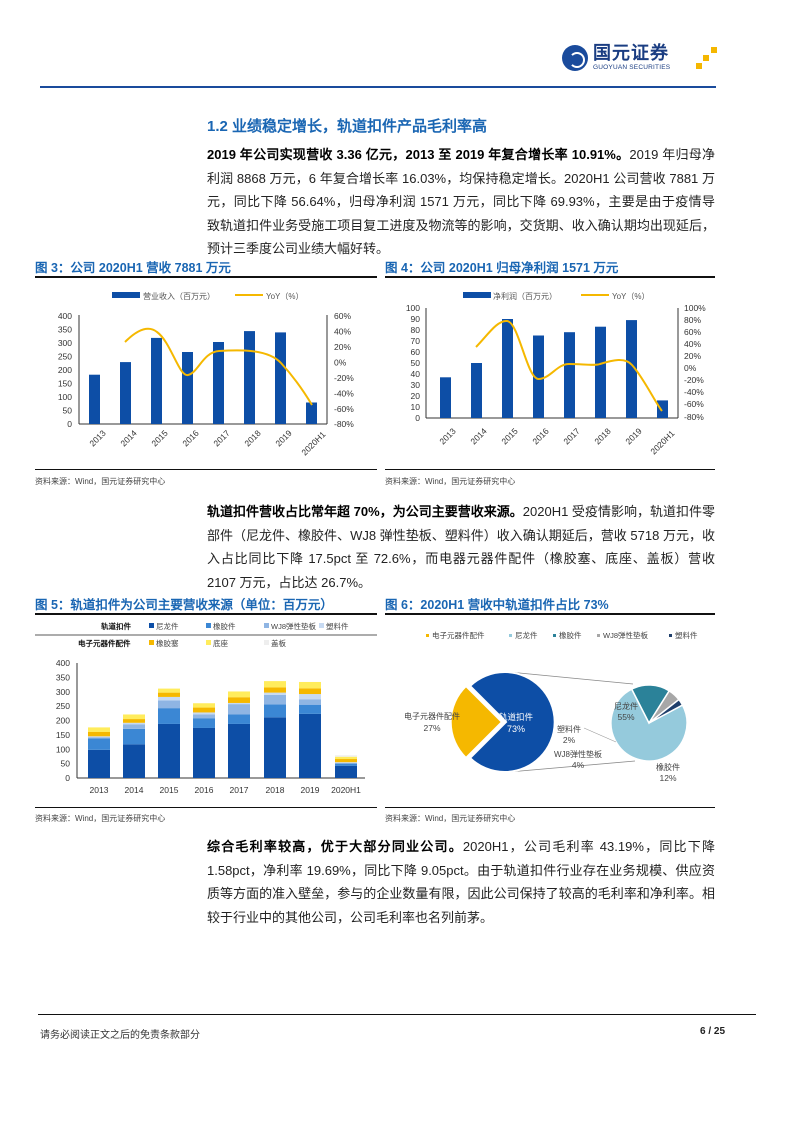  I want to click on svg-text: 60, so click(416, 352).